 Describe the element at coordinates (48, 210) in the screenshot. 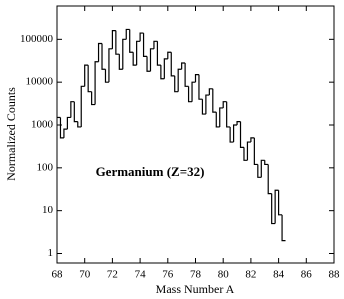

I see `y-tick-label: 10` at that location.